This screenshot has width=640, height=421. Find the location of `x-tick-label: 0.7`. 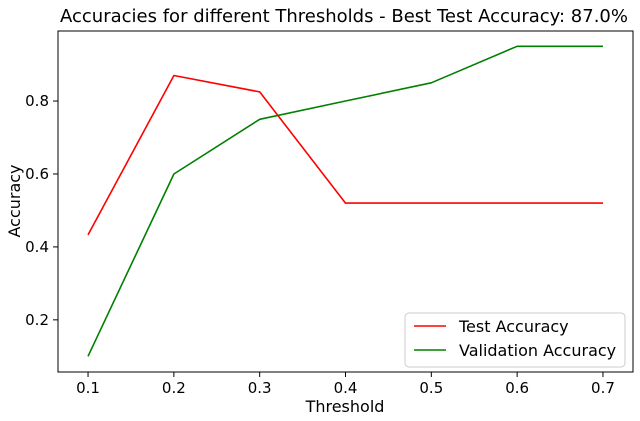

x-tick-label: 0.7 is located at coordinates (603, 388).